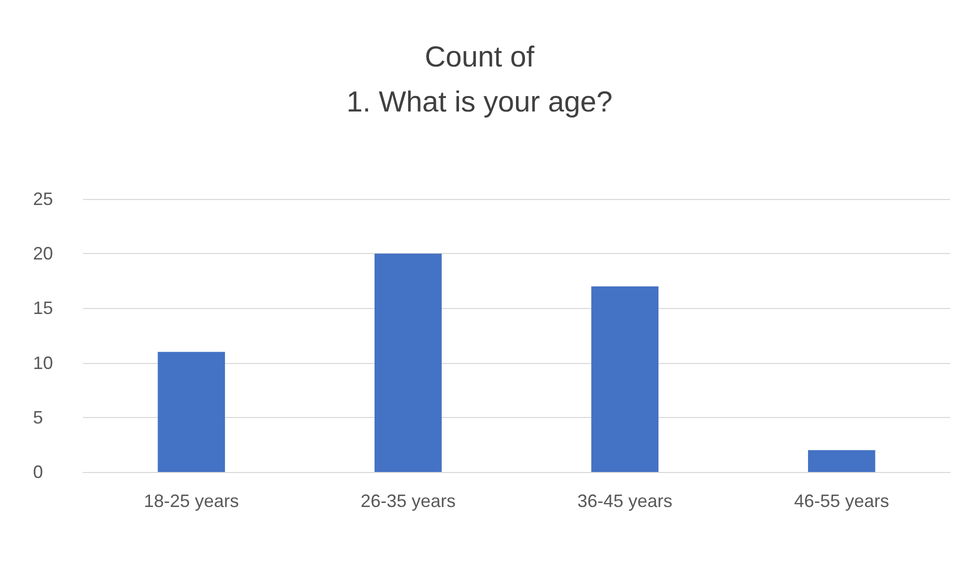  Describe the element at coordinates (38, 472) in the screenshot. I see `y-tick-label: 0` at that location.